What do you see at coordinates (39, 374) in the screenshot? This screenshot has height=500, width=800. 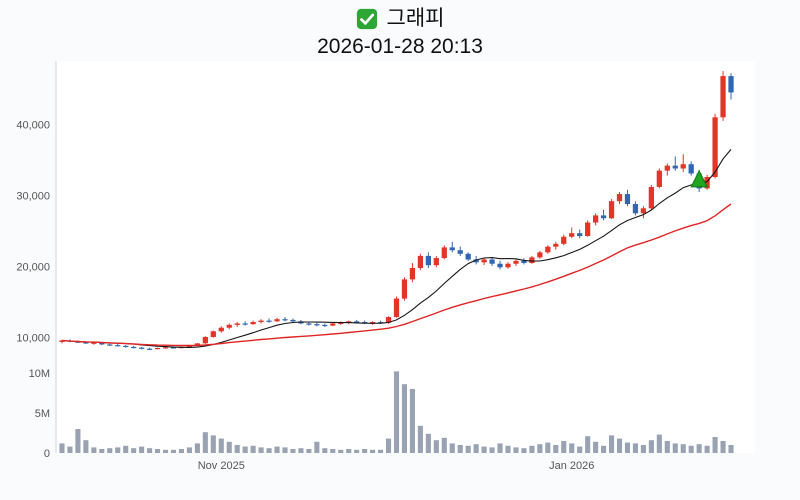 I see `svg-text: 10M` at bounding box center [39, 374].